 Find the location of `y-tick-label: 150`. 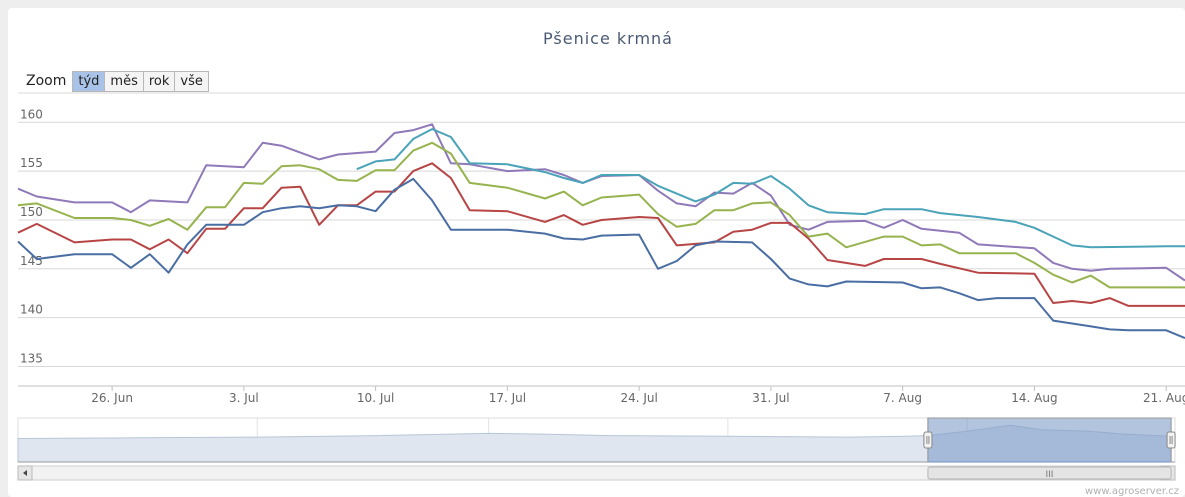

y-tick-label: 150 is located at coordinates (31, 212).